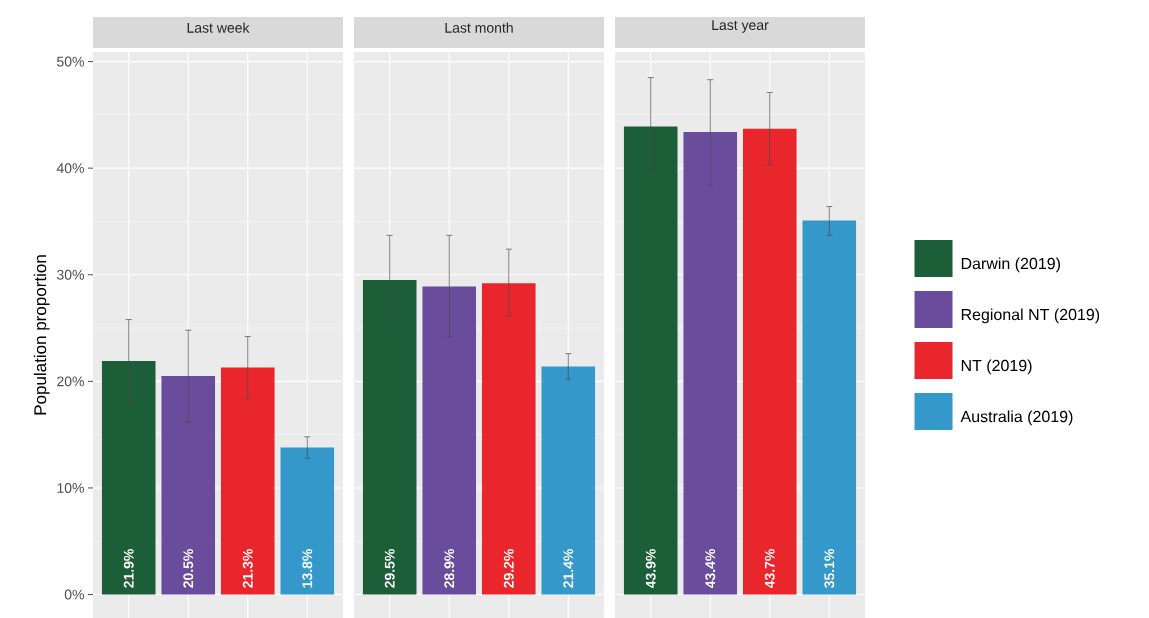 This screenshot has width=1149, height=618. What do you see at coordinates (70, 487) in the screenshot?
I see `y-tick-label: 10%` at bounding box center [70, 487].